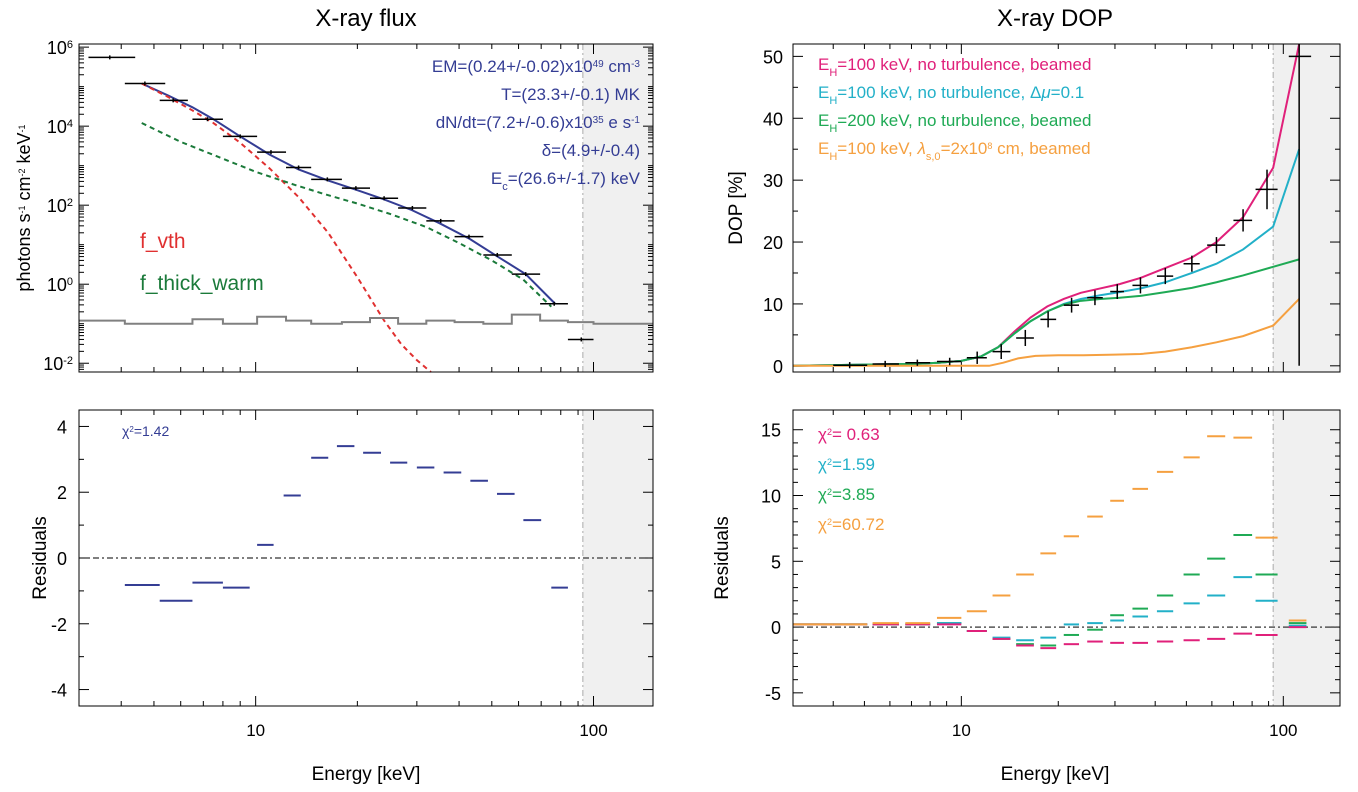  Describe the element at coordinates (1055, 18) in the screenshot. I see `dop-title: X-ray DOP` at that location.